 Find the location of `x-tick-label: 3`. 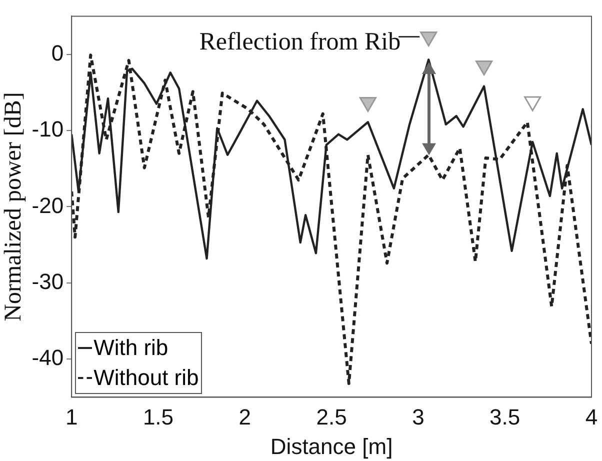

x-tick-label: 3 is located at coordinates (418, 417).